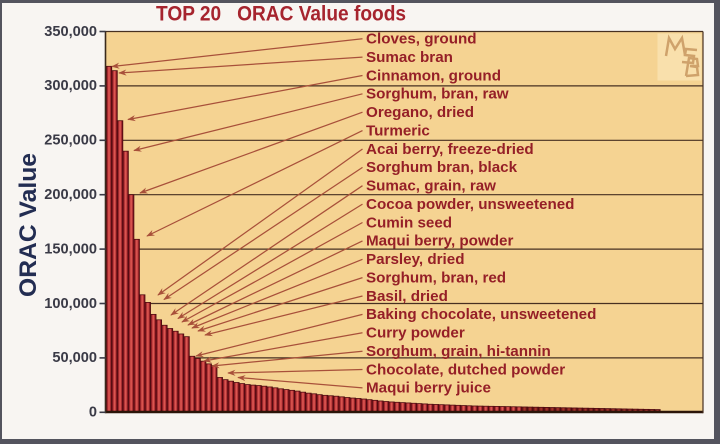 The image size is (720, 444). What do you see at coordinates (415, 259) in the screenshot?
I see `svg-text: Parsley, dried` at bounding box center [415, 259].